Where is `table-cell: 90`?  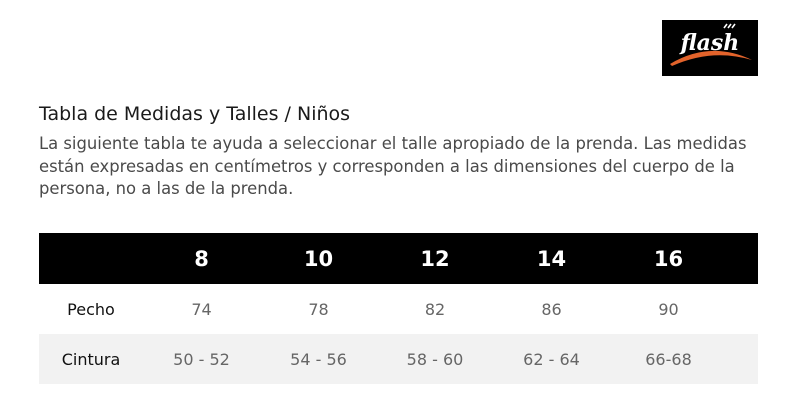
table-cell: 90 is located at coordinates (668, 309).